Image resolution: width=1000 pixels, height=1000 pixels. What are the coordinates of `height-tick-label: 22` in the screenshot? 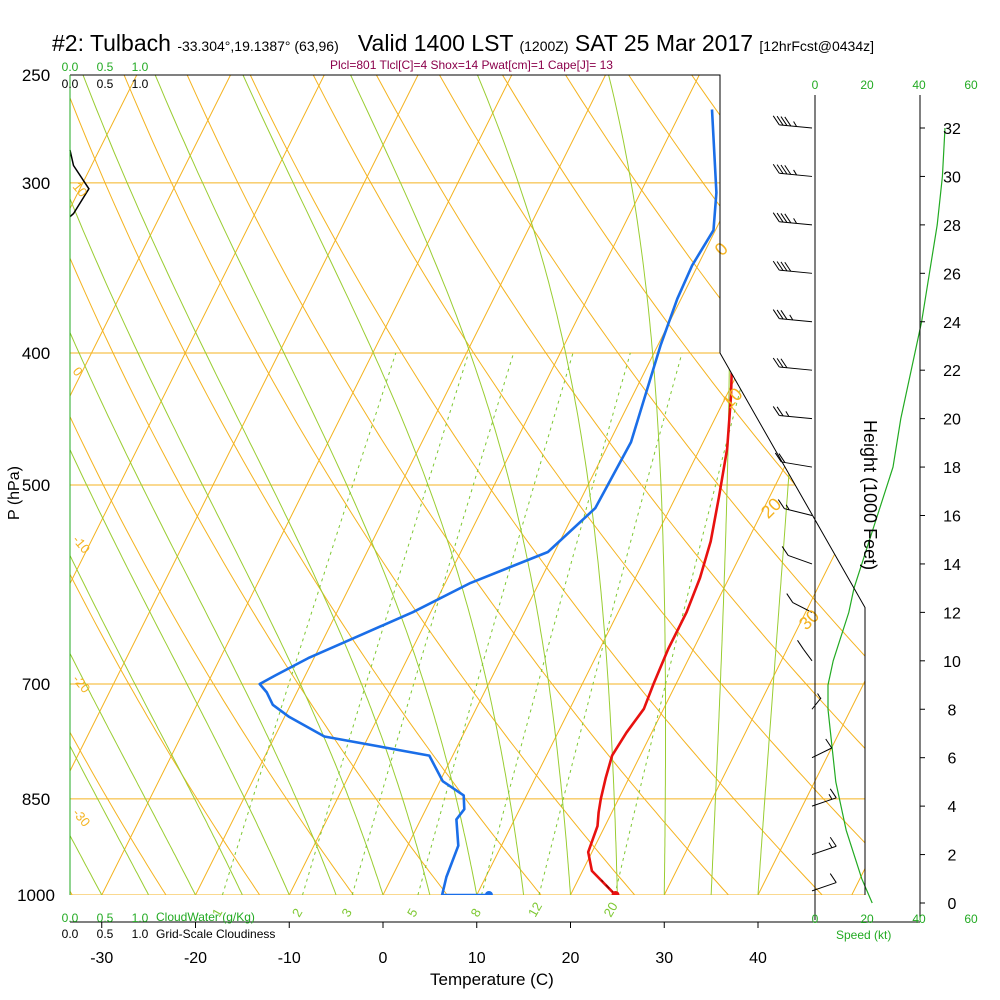 It's located at (952, 371).